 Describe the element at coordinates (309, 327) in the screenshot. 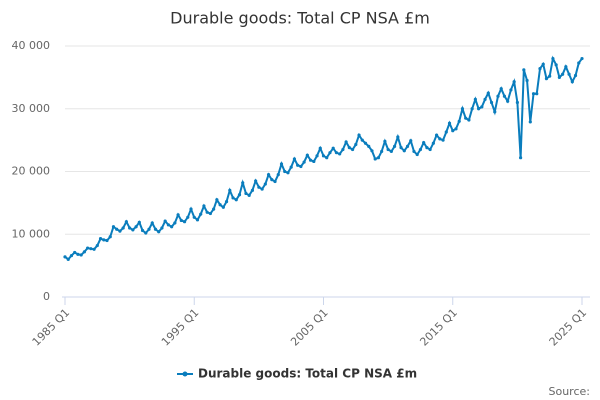

I see `x-tick-label: 2005 Q1` at that location.